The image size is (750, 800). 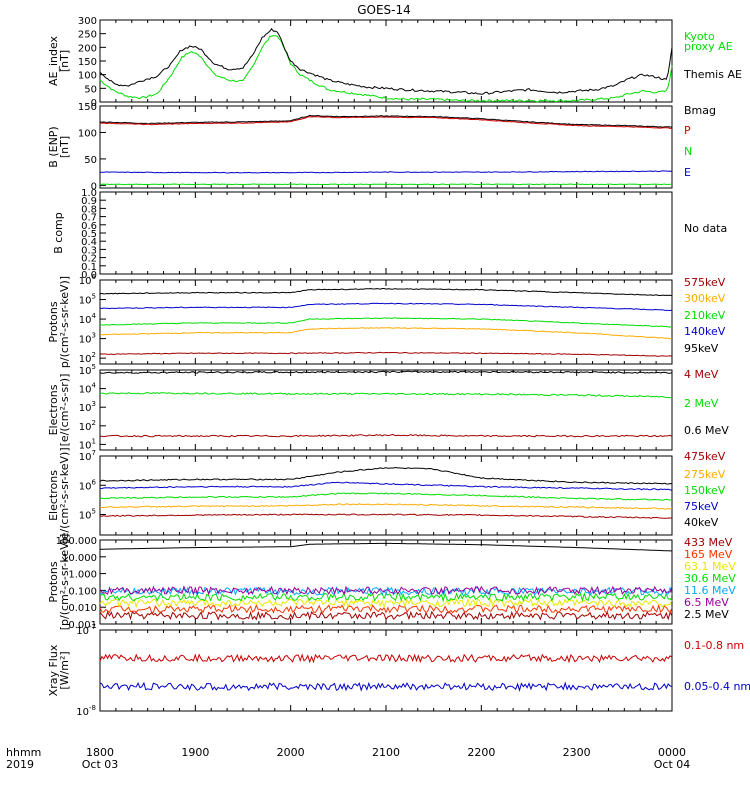 I want to click on y-tick-label: 50, so click(x=90, y=89).